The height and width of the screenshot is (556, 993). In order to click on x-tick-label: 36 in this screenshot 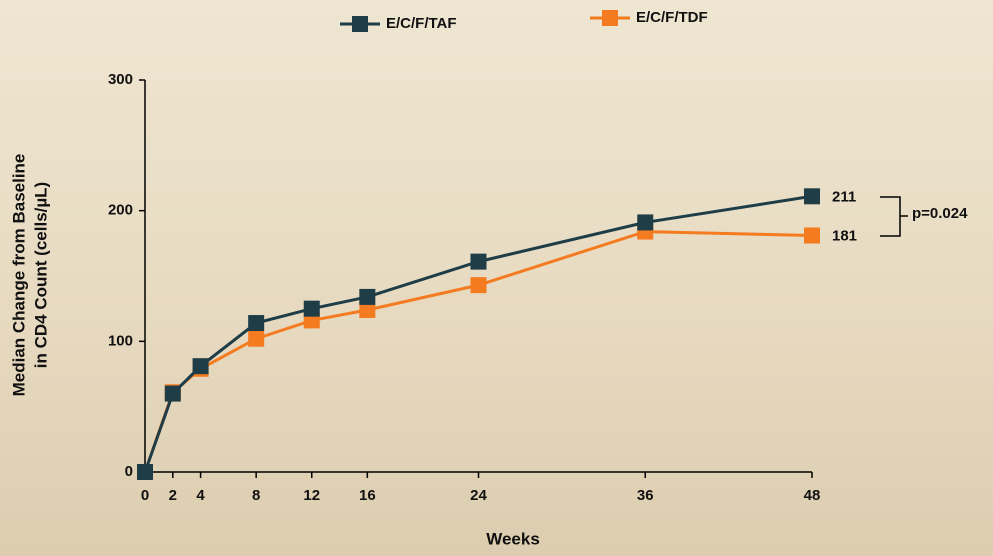, I will do `click(645, 495)`.